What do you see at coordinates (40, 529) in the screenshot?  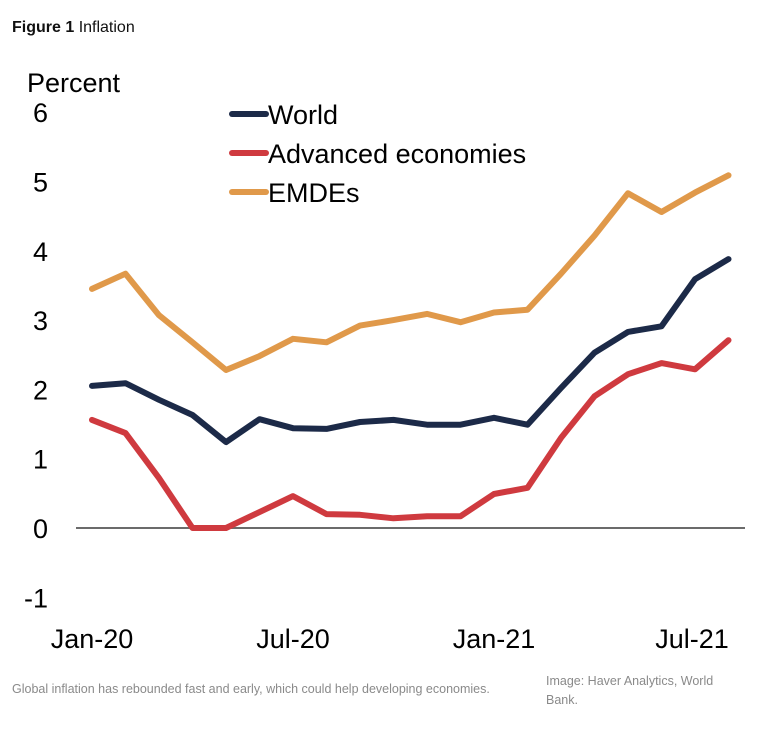 I see `y-tick-label: 0` at bounding box center [40, 529].